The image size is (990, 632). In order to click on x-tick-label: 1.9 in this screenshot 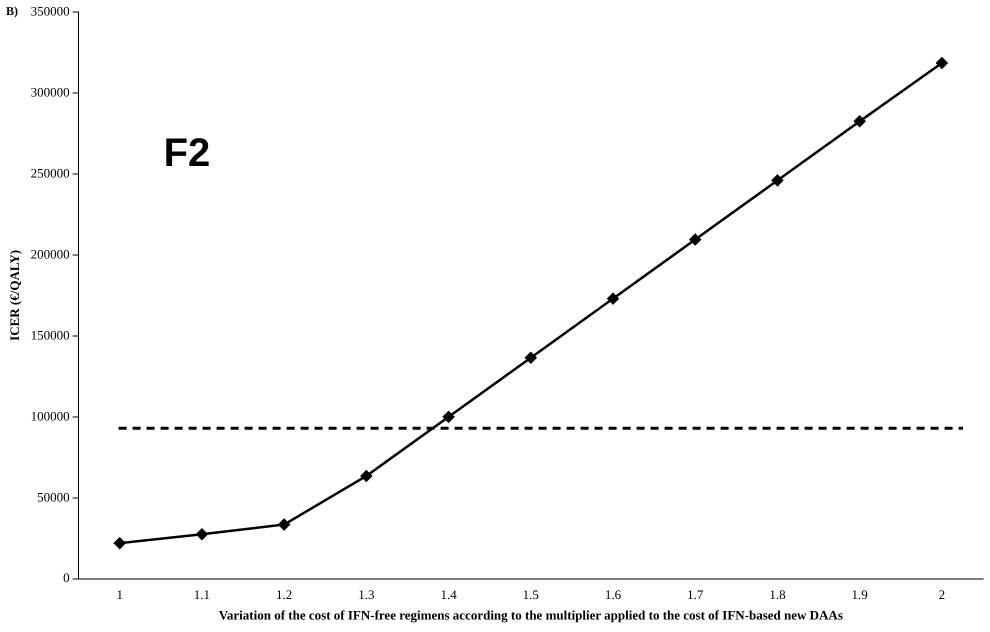, I will do `click(860, 594)`.